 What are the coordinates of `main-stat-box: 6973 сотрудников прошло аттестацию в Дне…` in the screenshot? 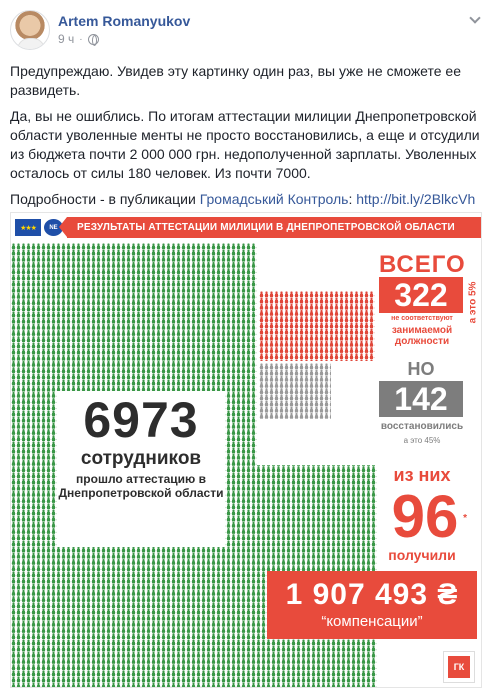 It's located at (141, 469).